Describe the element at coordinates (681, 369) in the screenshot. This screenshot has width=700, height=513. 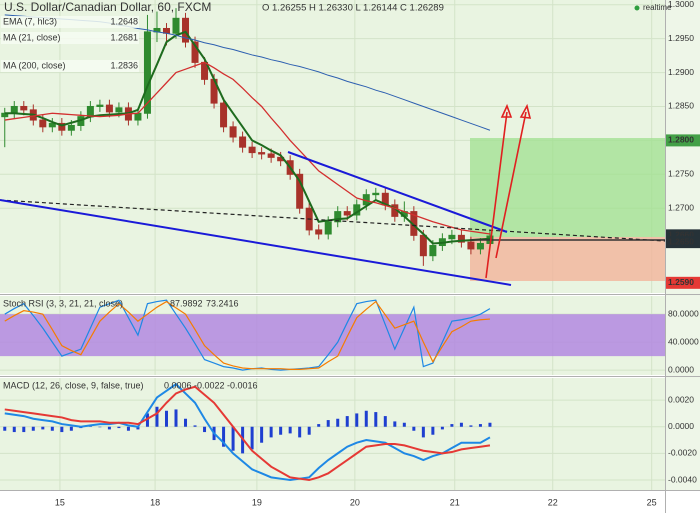
I see `y-tick-label: 0.0000` at that location.